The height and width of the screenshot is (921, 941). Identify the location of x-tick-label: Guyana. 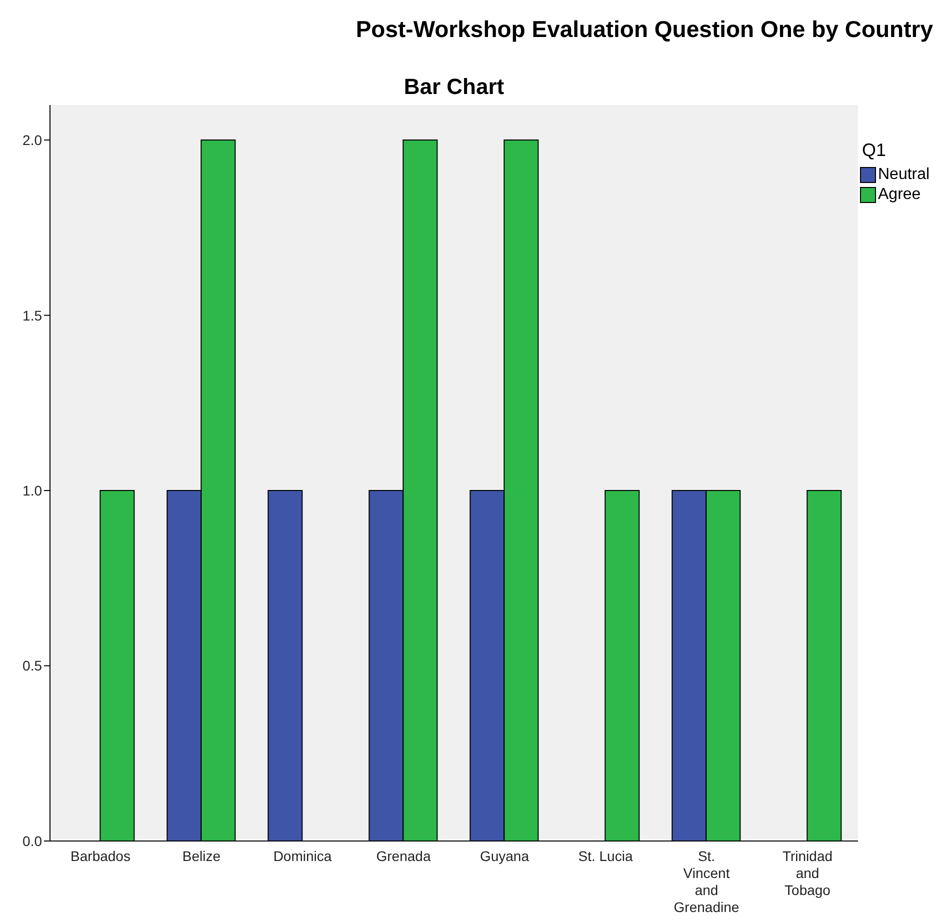
(505, 856).